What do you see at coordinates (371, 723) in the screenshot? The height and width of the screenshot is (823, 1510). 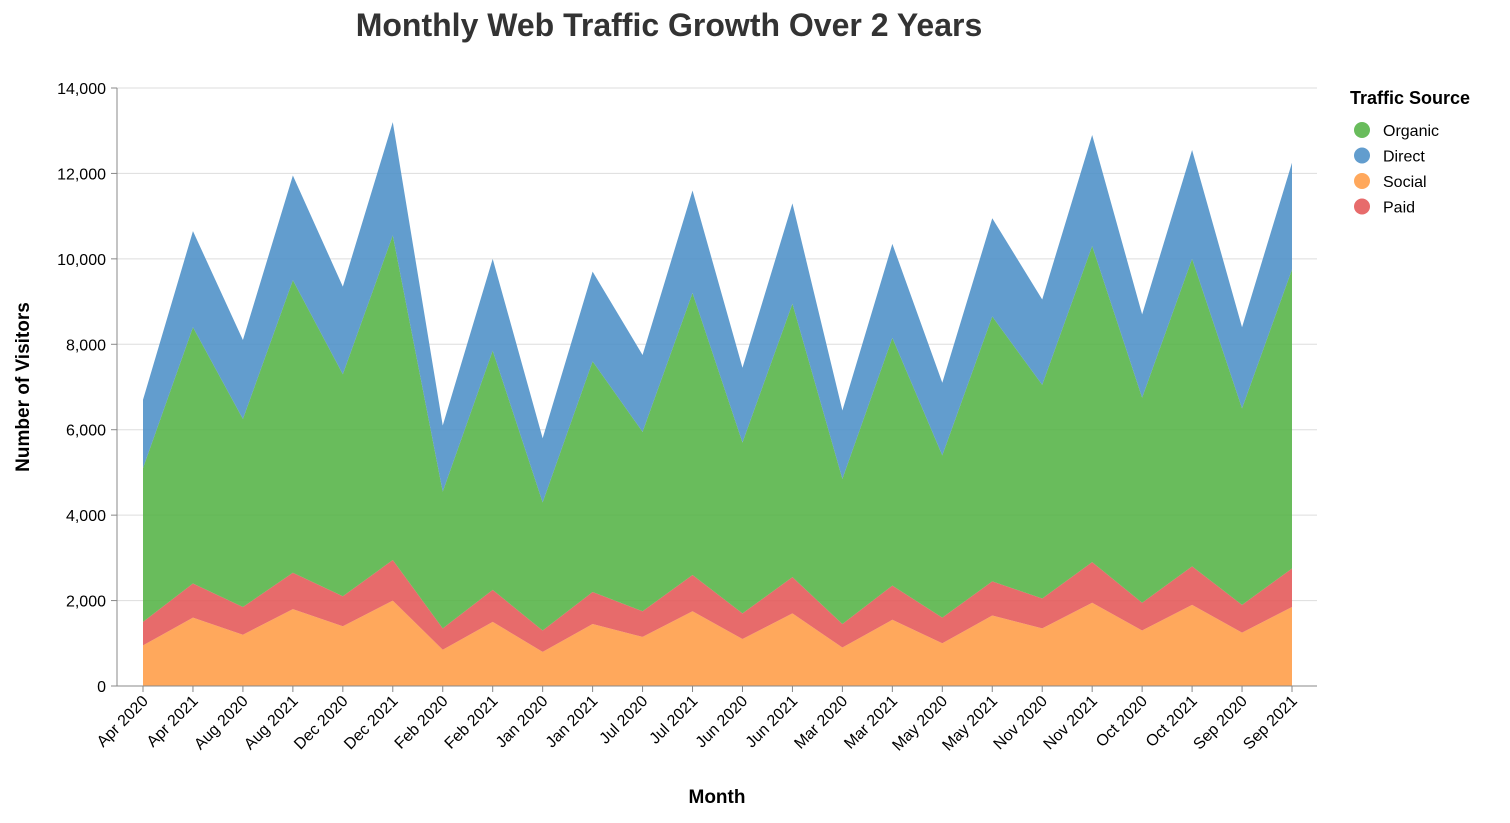 I see `x-tick-label: Dec 2021` at bounding box center [371, 723].